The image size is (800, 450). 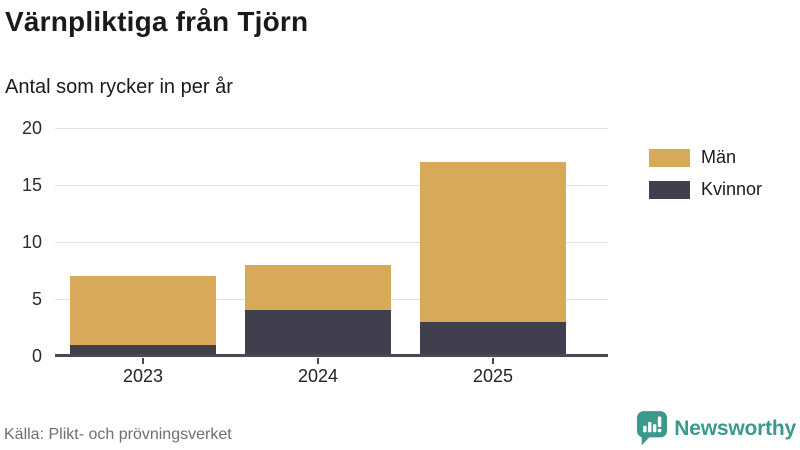 What do you see at coordinates (705, 173) in the screenshot?
I see `legend: Män Kvinnor` at bounding box center [705, 173].